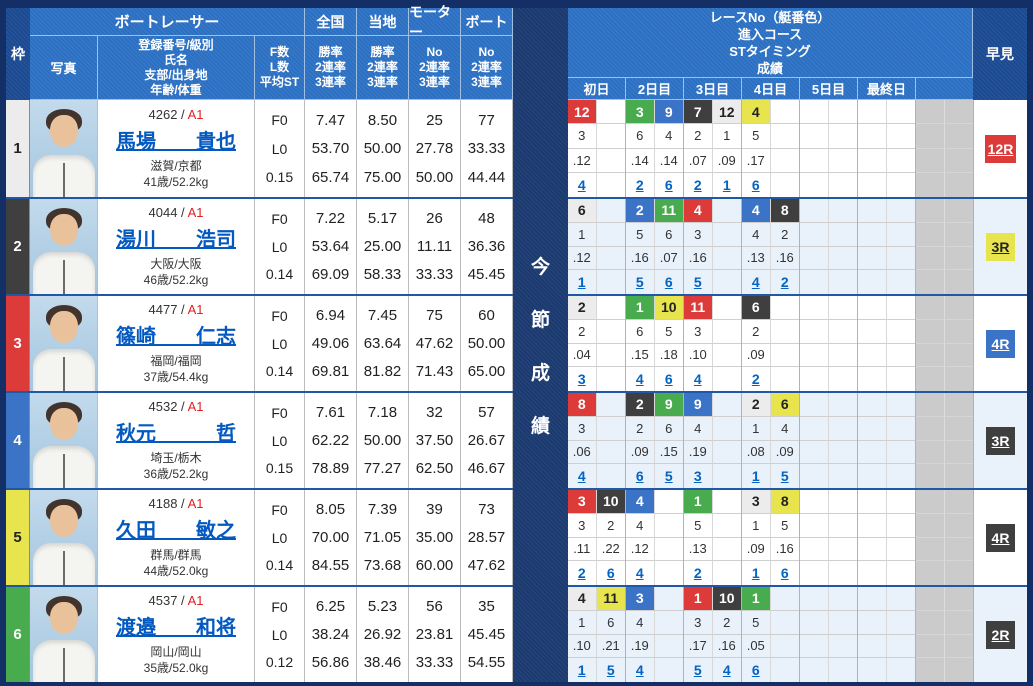  I want to click on st-timing: .07, so click(698, 160).